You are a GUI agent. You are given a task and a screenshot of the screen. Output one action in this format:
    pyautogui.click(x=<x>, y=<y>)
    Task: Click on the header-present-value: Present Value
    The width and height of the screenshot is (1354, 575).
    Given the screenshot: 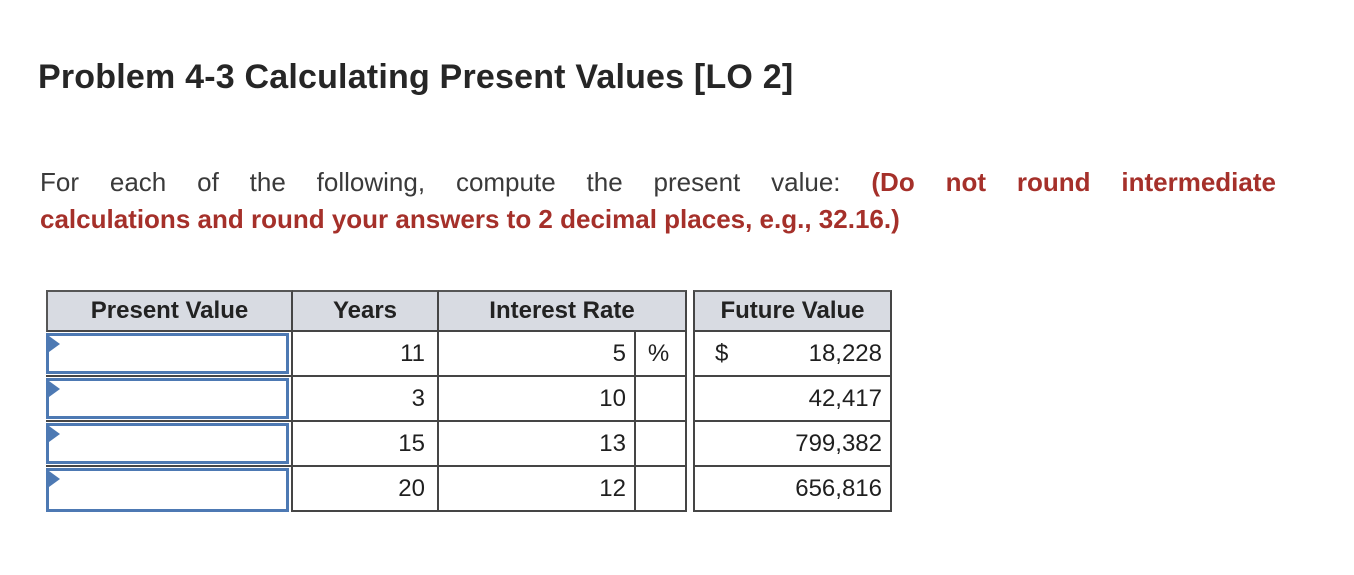 What is the action you would take?
    pyautogui.click(x=169, y=311)
    